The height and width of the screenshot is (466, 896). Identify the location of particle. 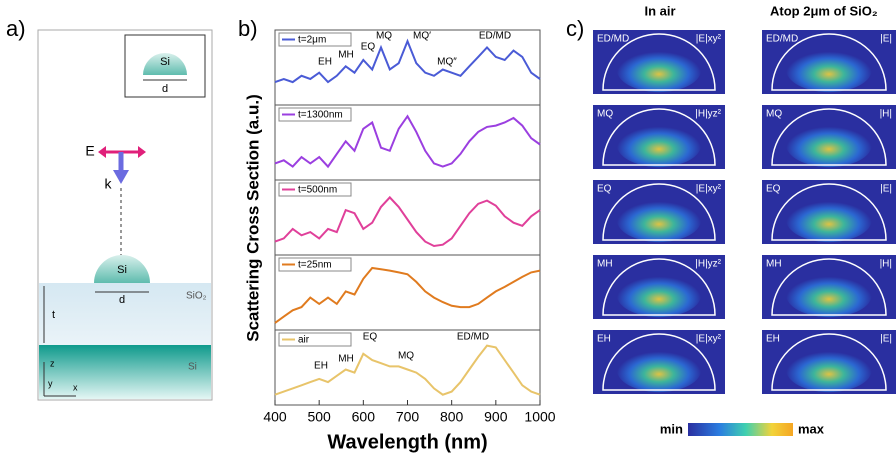
(122, 269).